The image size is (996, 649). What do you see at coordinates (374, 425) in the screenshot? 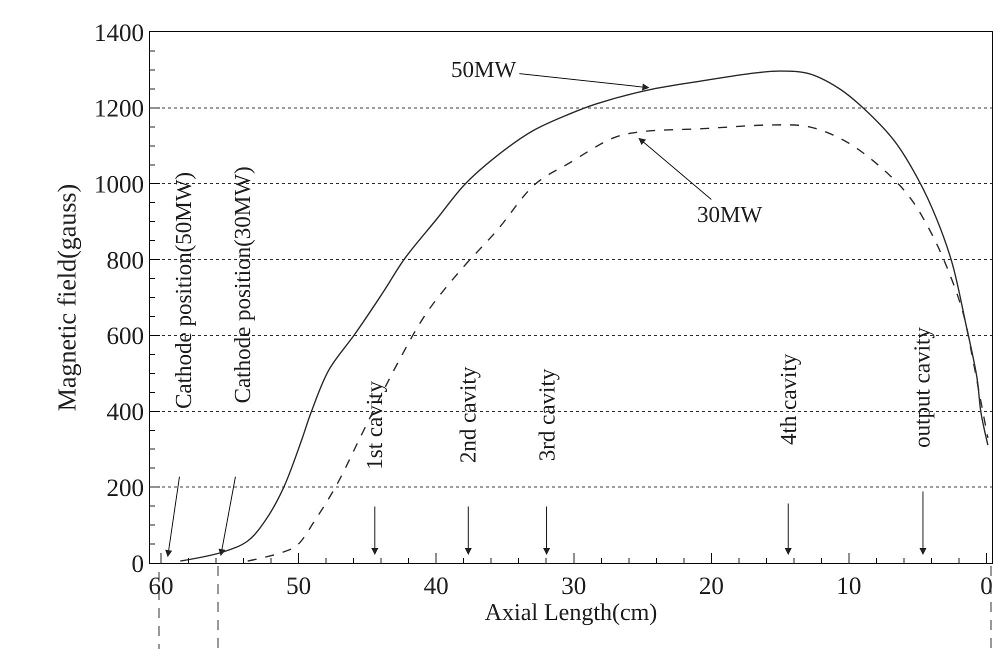
I see `annotation: 1st cavity` at bounding box center [374, 425].